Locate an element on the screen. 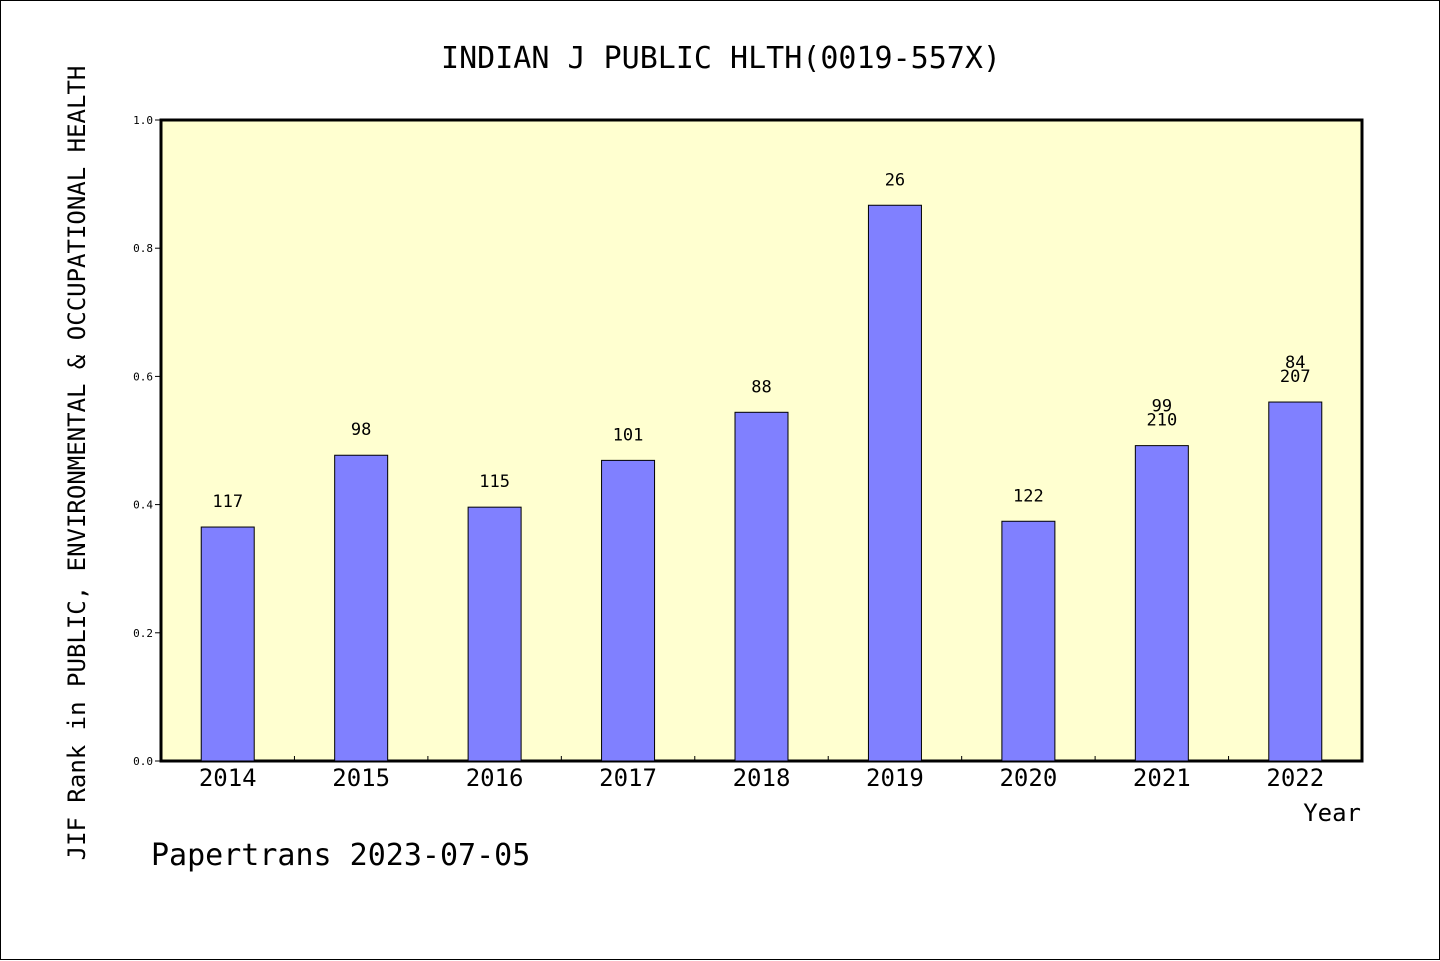  x-tick-label: 2017 is located at coordinates (628, 778).